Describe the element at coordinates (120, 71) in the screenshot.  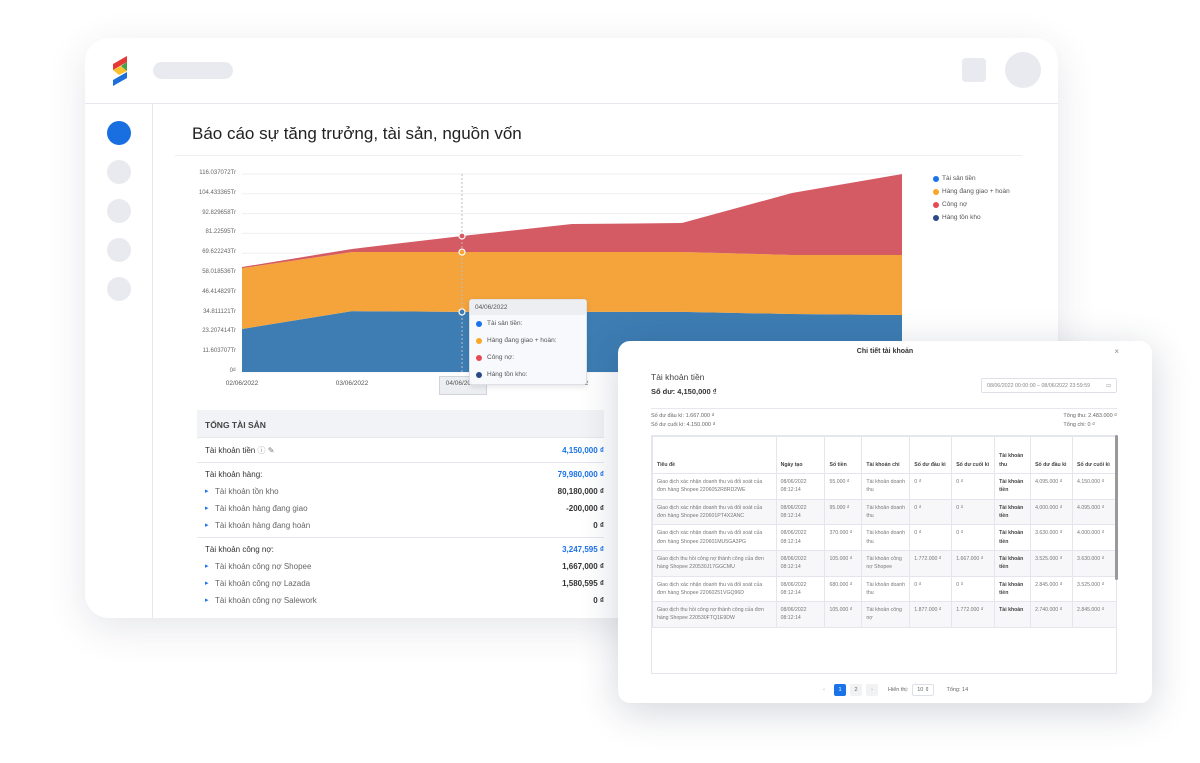
I see `logo-icon` at that location.